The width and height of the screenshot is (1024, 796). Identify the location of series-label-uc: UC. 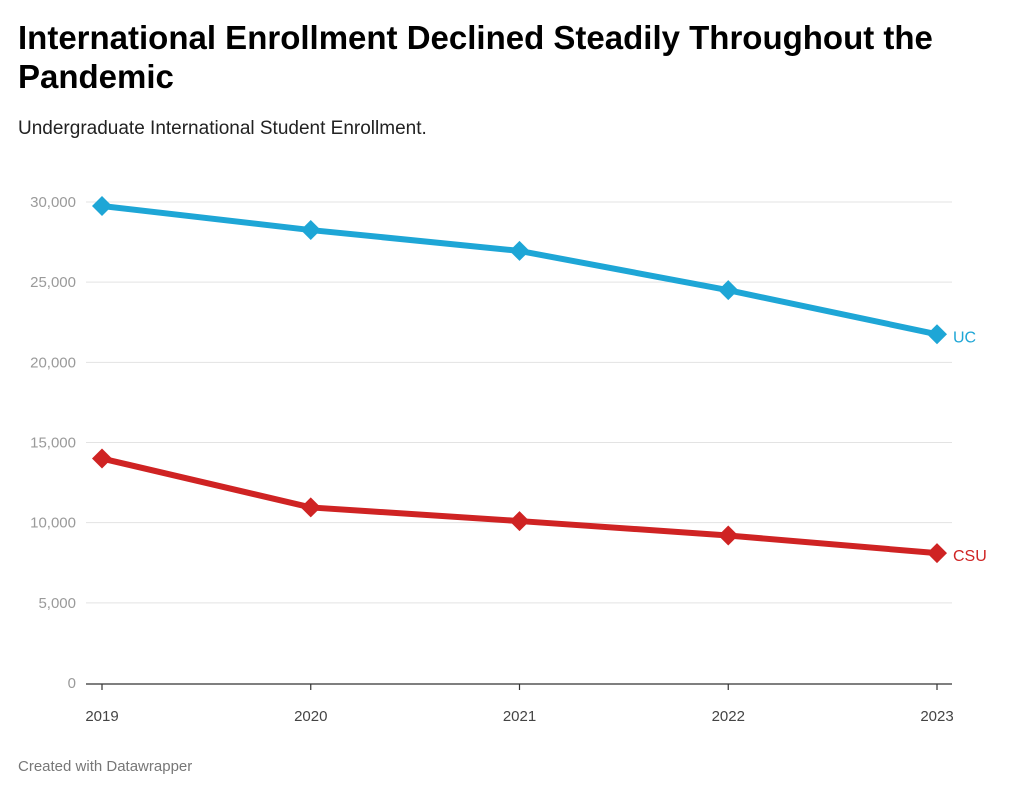
(964, 337).